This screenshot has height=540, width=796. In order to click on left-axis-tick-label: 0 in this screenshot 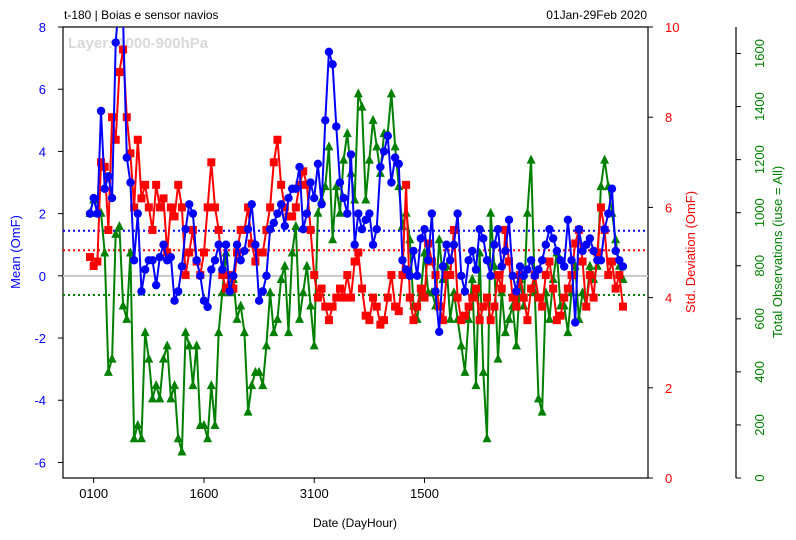, I will do `click(42, 276)`.